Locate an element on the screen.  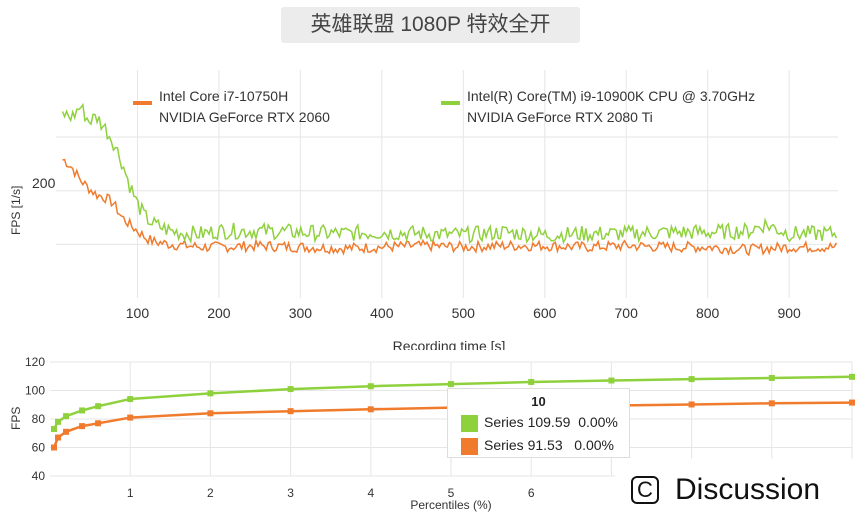
x-tick-label: 6 is located at coordinates (531, 493).